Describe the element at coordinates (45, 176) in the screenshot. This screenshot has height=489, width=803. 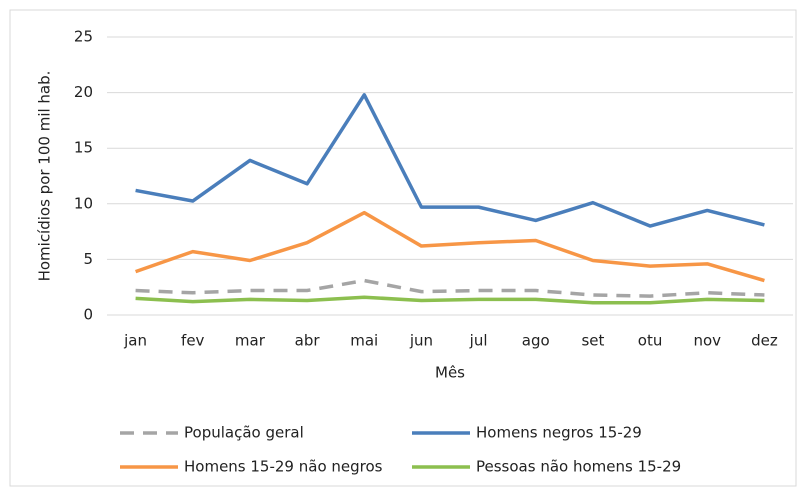
I see `y-axis-title: Homicídios por 100 mil hab.` at that location.